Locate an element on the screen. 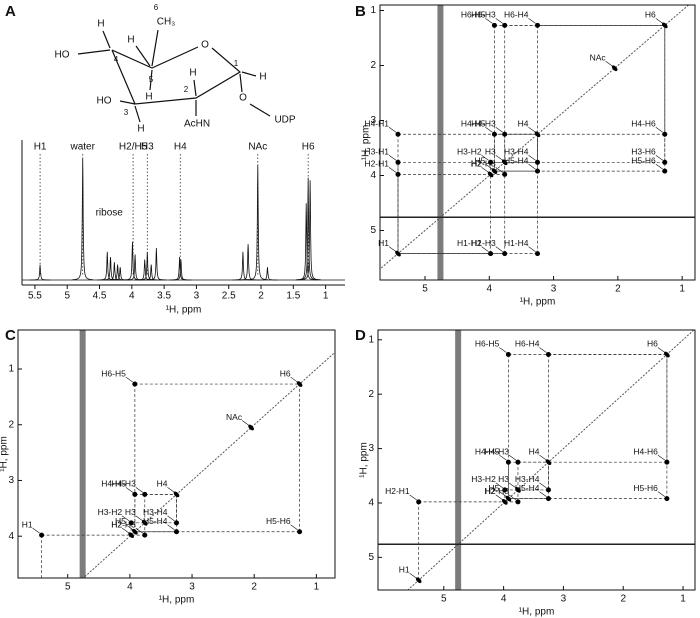 Image resolution: width=700 pixels, height=618 pixels. panel-label: D is located at coordinates (360, 335).